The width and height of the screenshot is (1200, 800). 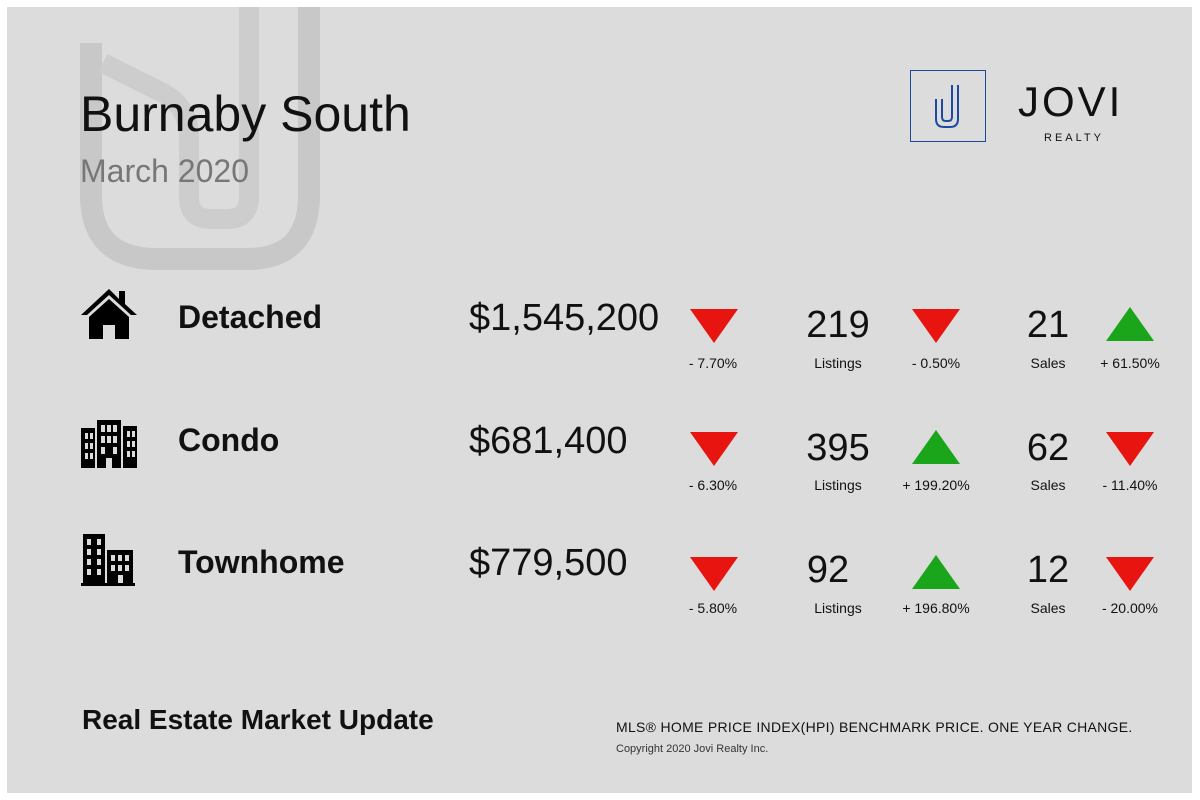 I want to click on watermark-logo-icon, so click(x=200, y=138).